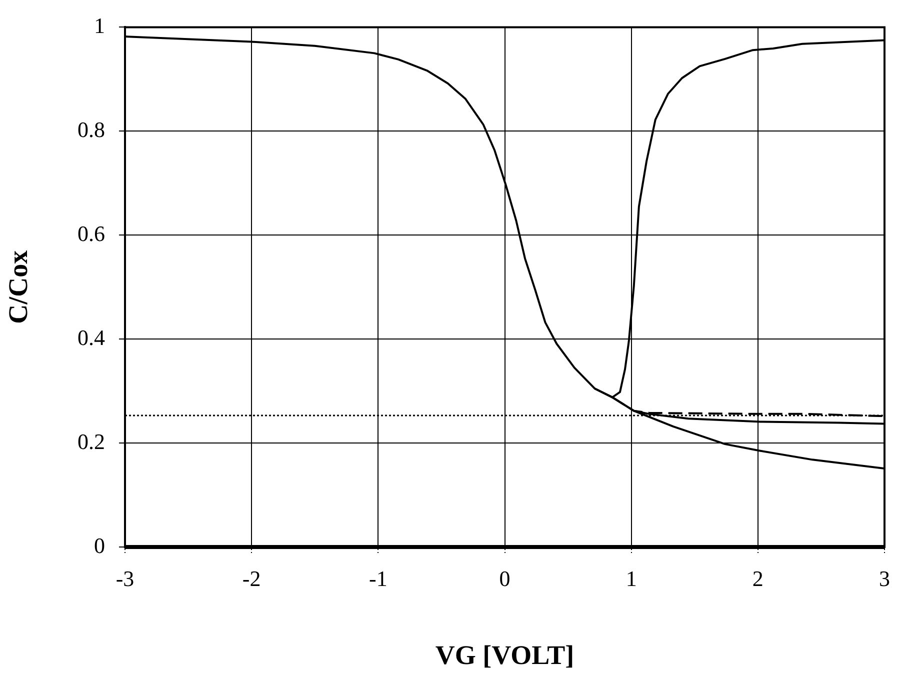 The image size is (904, 677). What do you see at coordinates (251, 578) in the screenshot?
I see `x-tick-label: -2` at bounding box center [251, 578].